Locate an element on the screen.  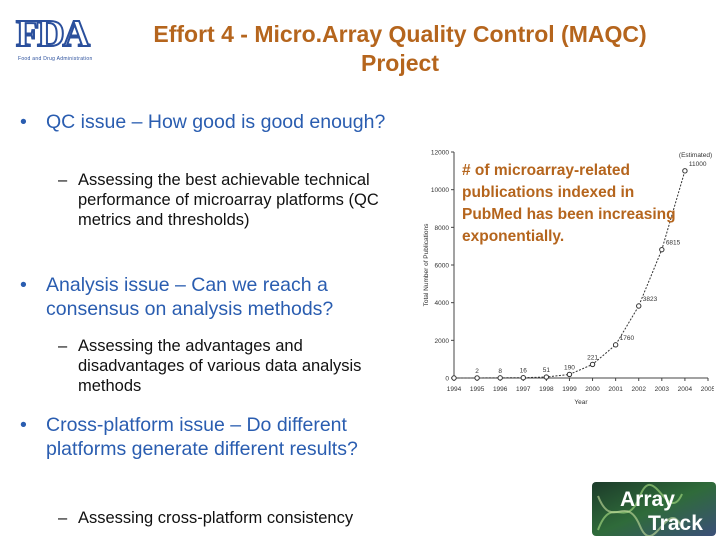
x-axis-label: Year is located at coordinates (581, 402).